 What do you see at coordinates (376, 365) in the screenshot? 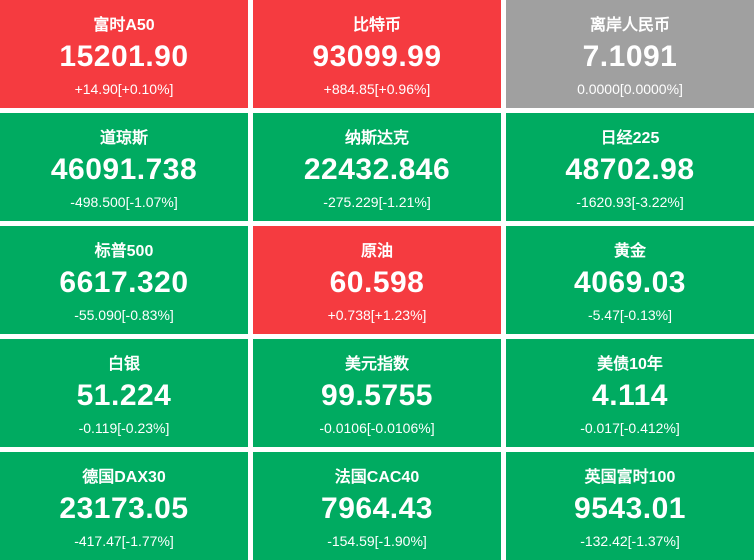
I see `market-name: 美元指数` at bounding box center [376, 365].